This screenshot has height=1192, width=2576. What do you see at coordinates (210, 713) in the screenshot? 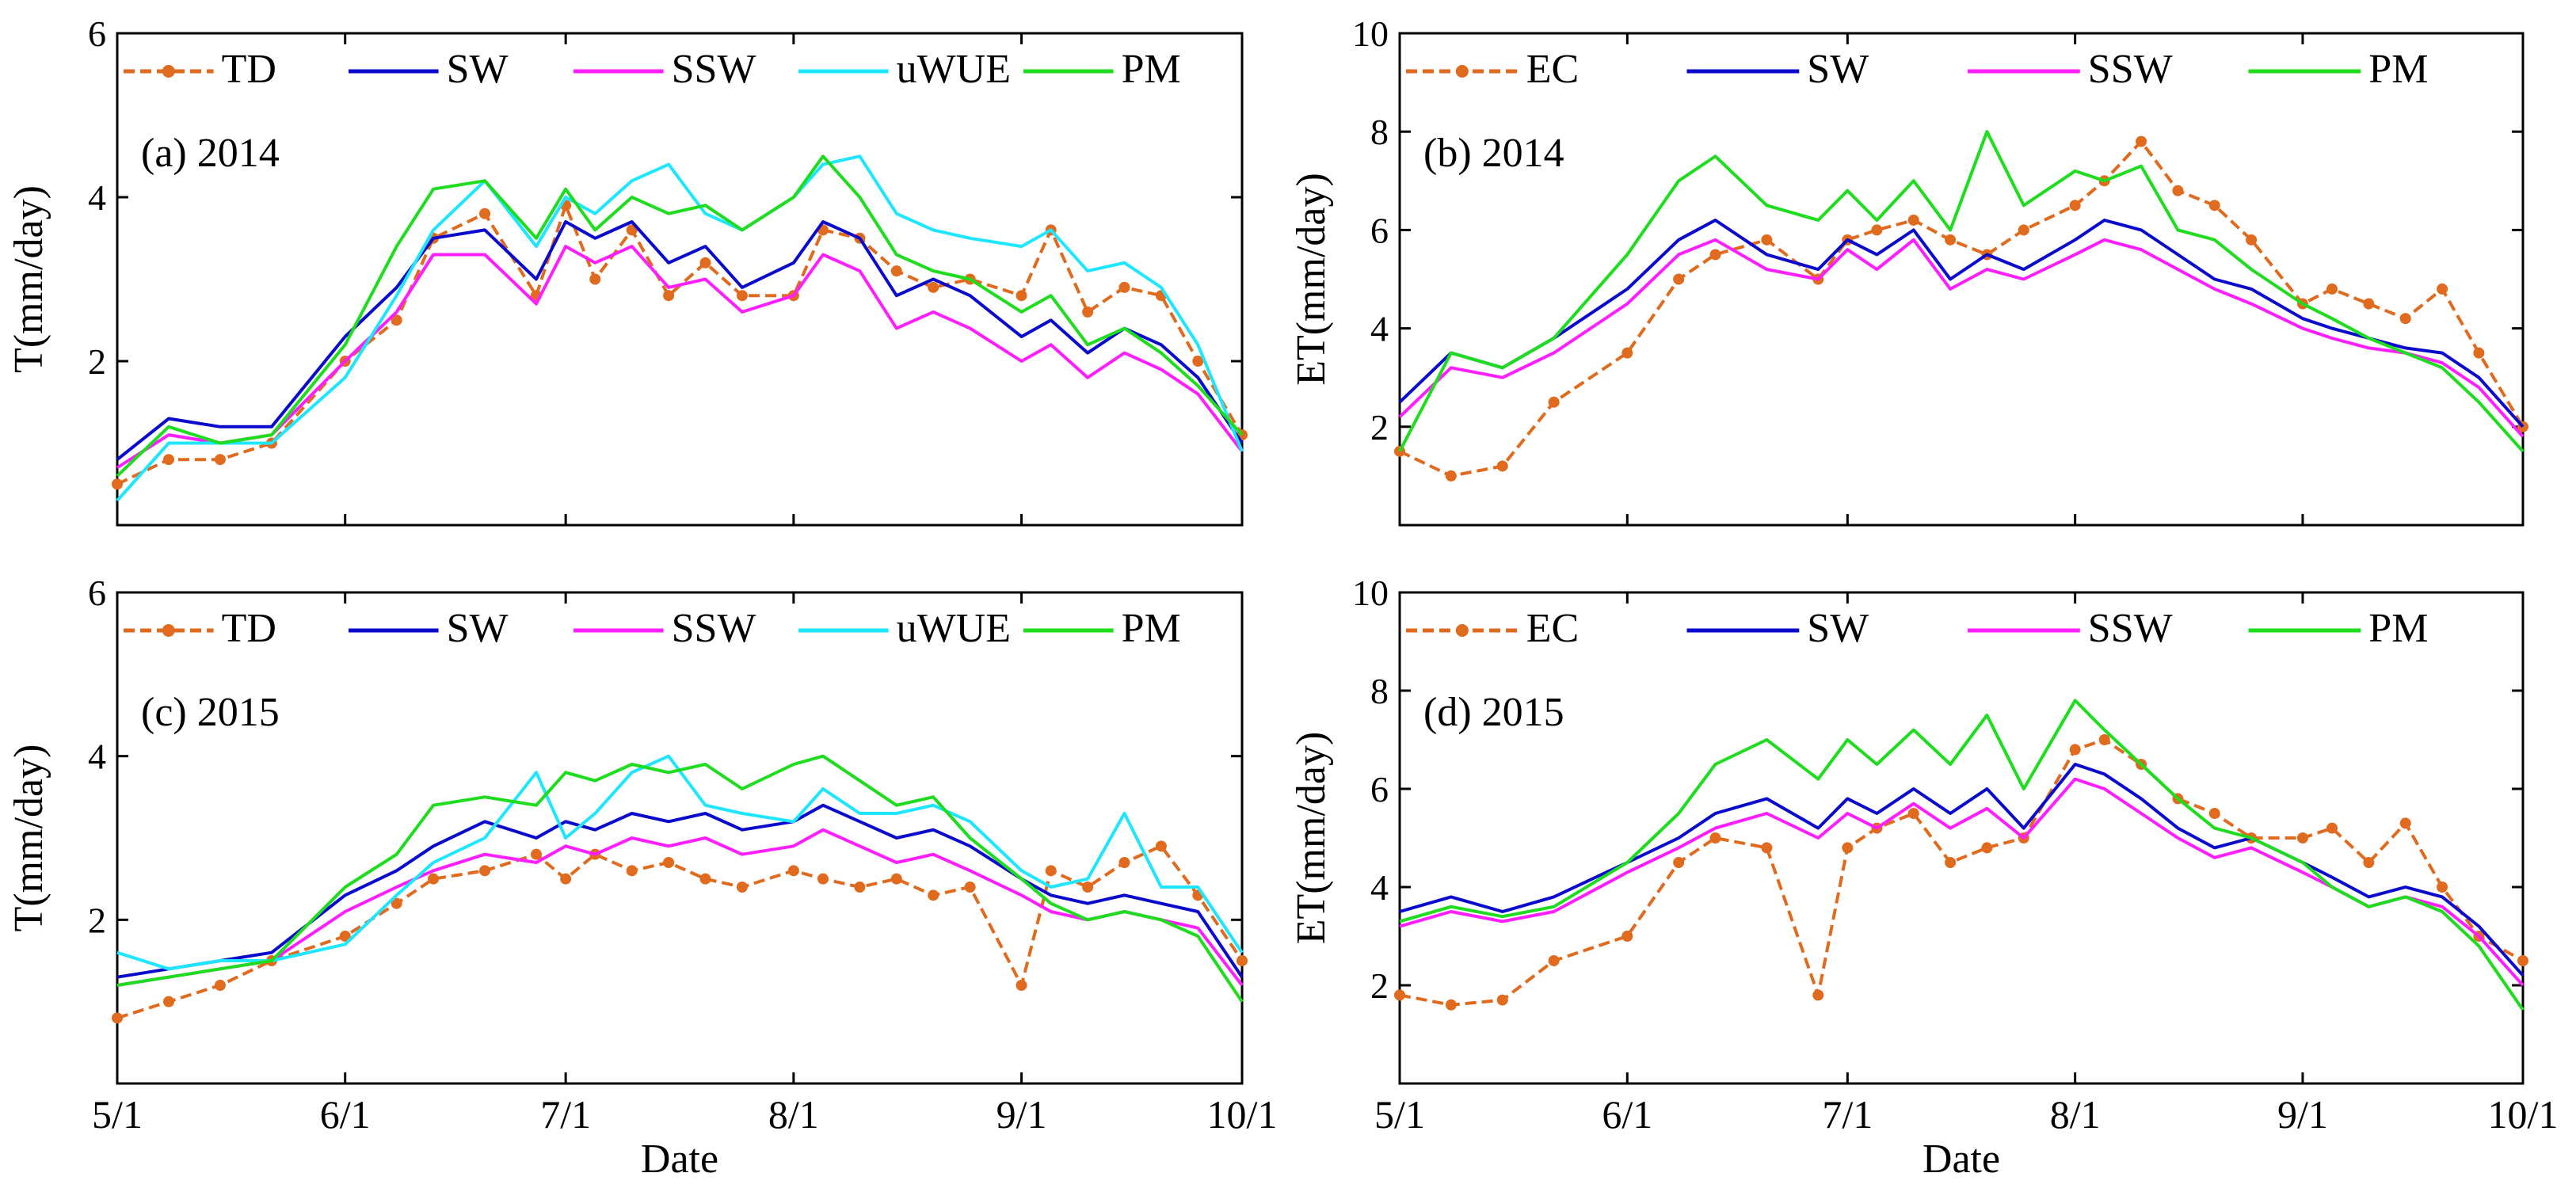
I see `panel-label: (c) 2015` at bounding box center [210, 713].